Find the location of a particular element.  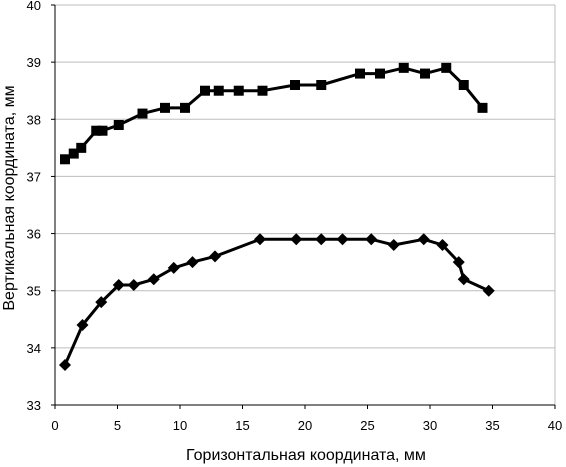

x-tick-label: 15 is located at coordinates (242, 425).